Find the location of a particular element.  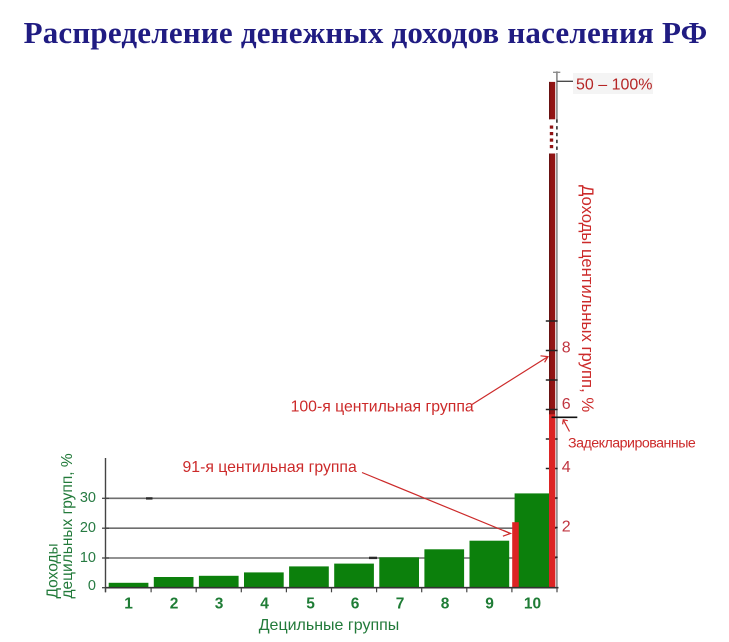

svg-text: 100-я центильная группа is located at coordinates (382, 407).